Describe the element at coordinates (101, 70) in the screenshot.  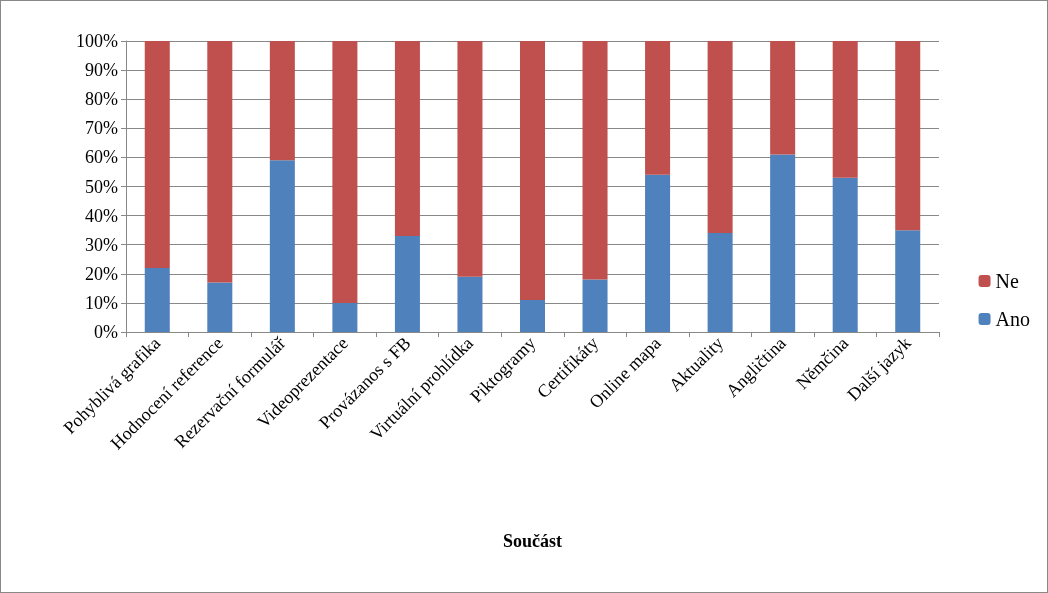
I see `y-tick-label: 90%` at that location.